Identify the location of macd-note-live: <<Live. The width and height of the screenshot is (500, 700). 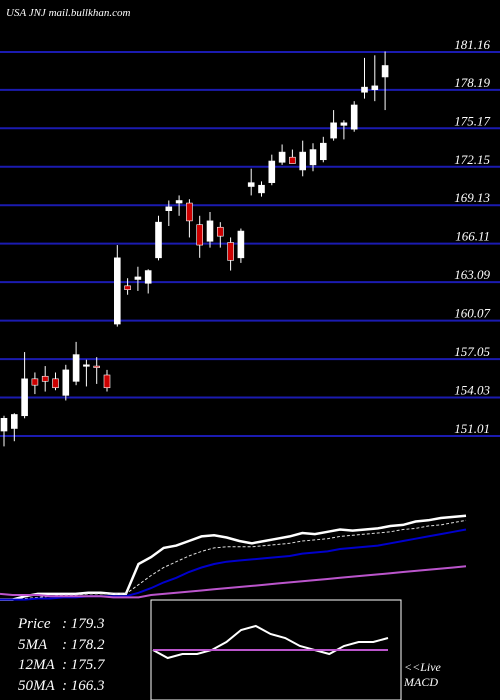
(422, 667).